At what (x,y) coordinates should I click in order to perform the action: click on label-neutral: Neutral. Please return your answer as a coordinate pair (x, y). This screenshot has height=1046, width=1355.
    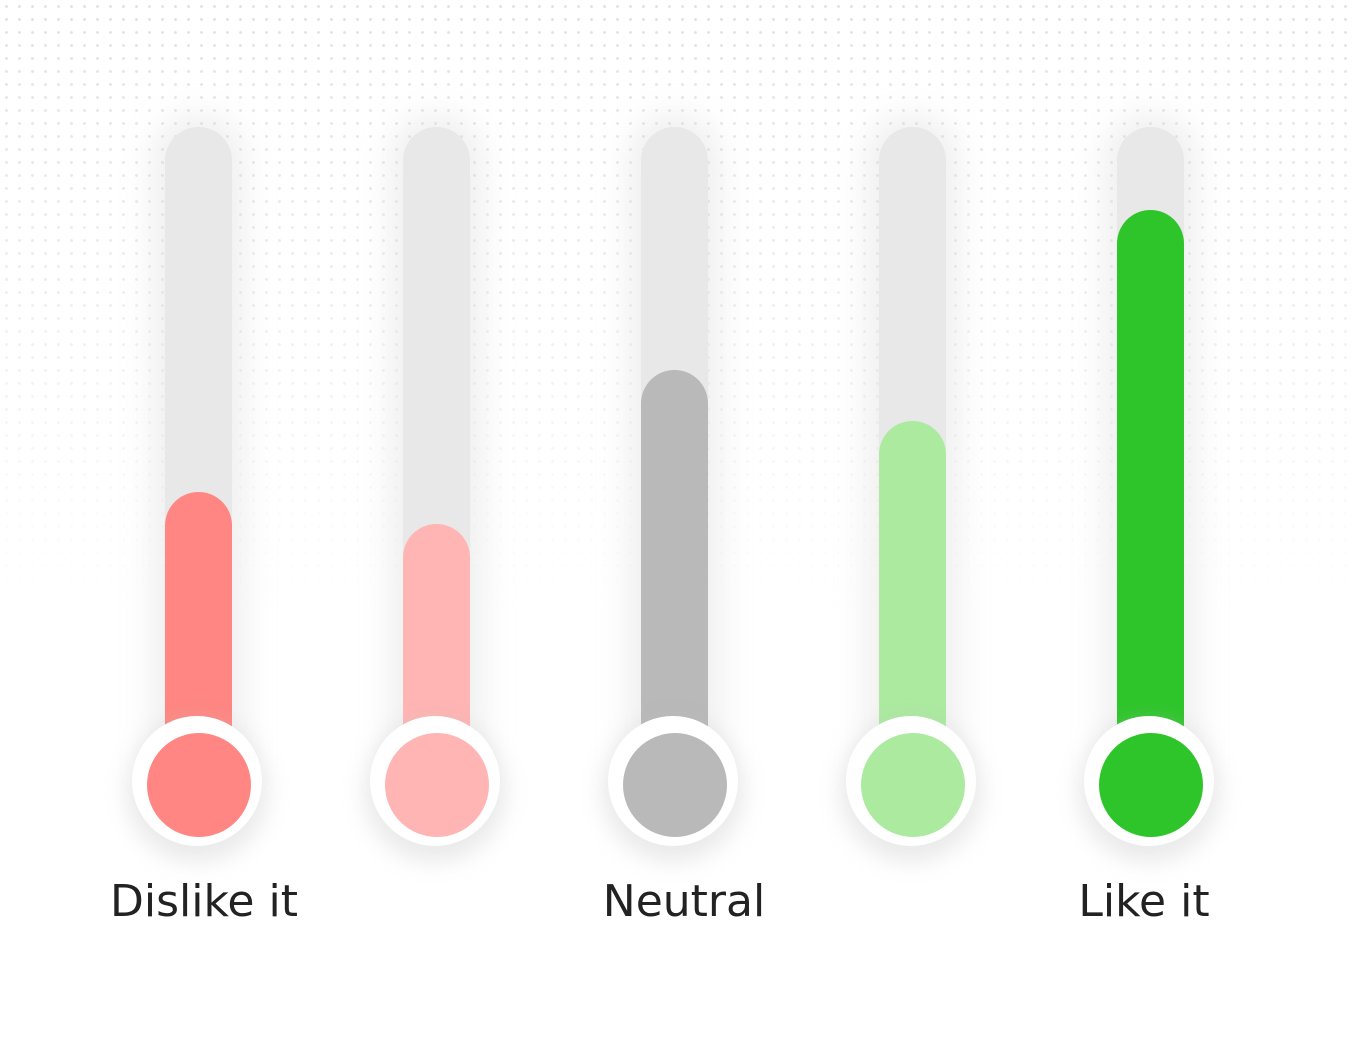
    Looking at the image, I should click on (684, 901).